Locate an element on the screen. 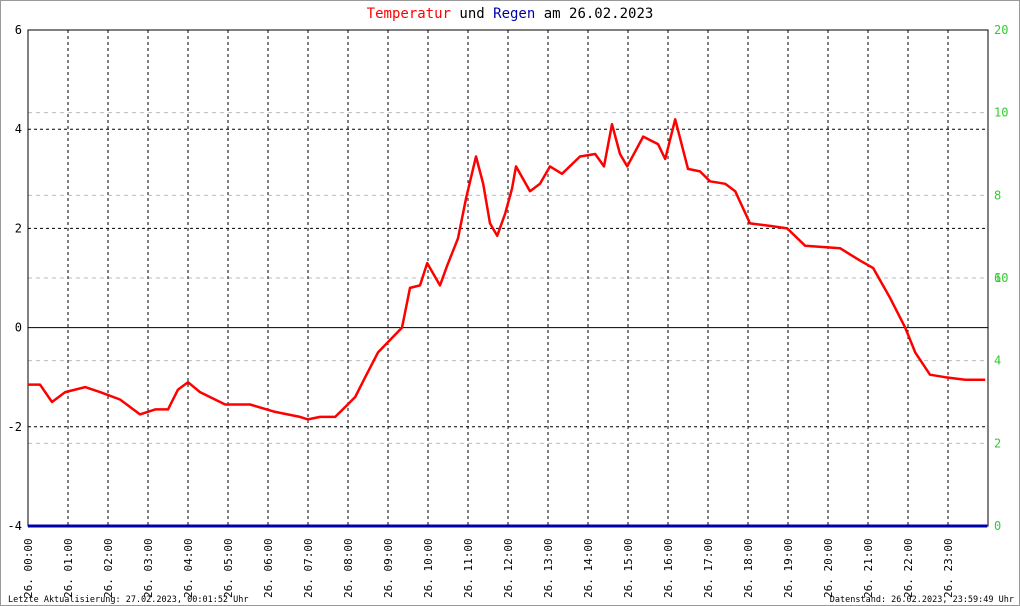 The height and width of the screenshot is (606, 1020). title-connector: und is located at coordinates (471, 14).